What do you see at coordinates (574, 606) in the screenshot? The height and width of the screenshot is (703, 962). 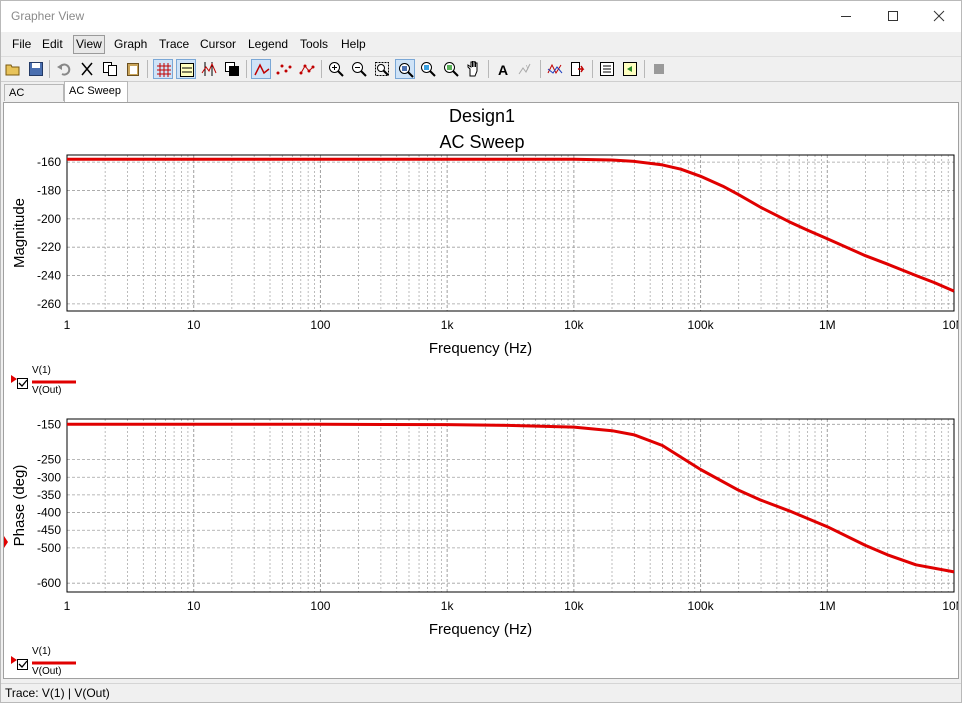 I see `x-tick-label: 10k` at bounding box center [574, 606].